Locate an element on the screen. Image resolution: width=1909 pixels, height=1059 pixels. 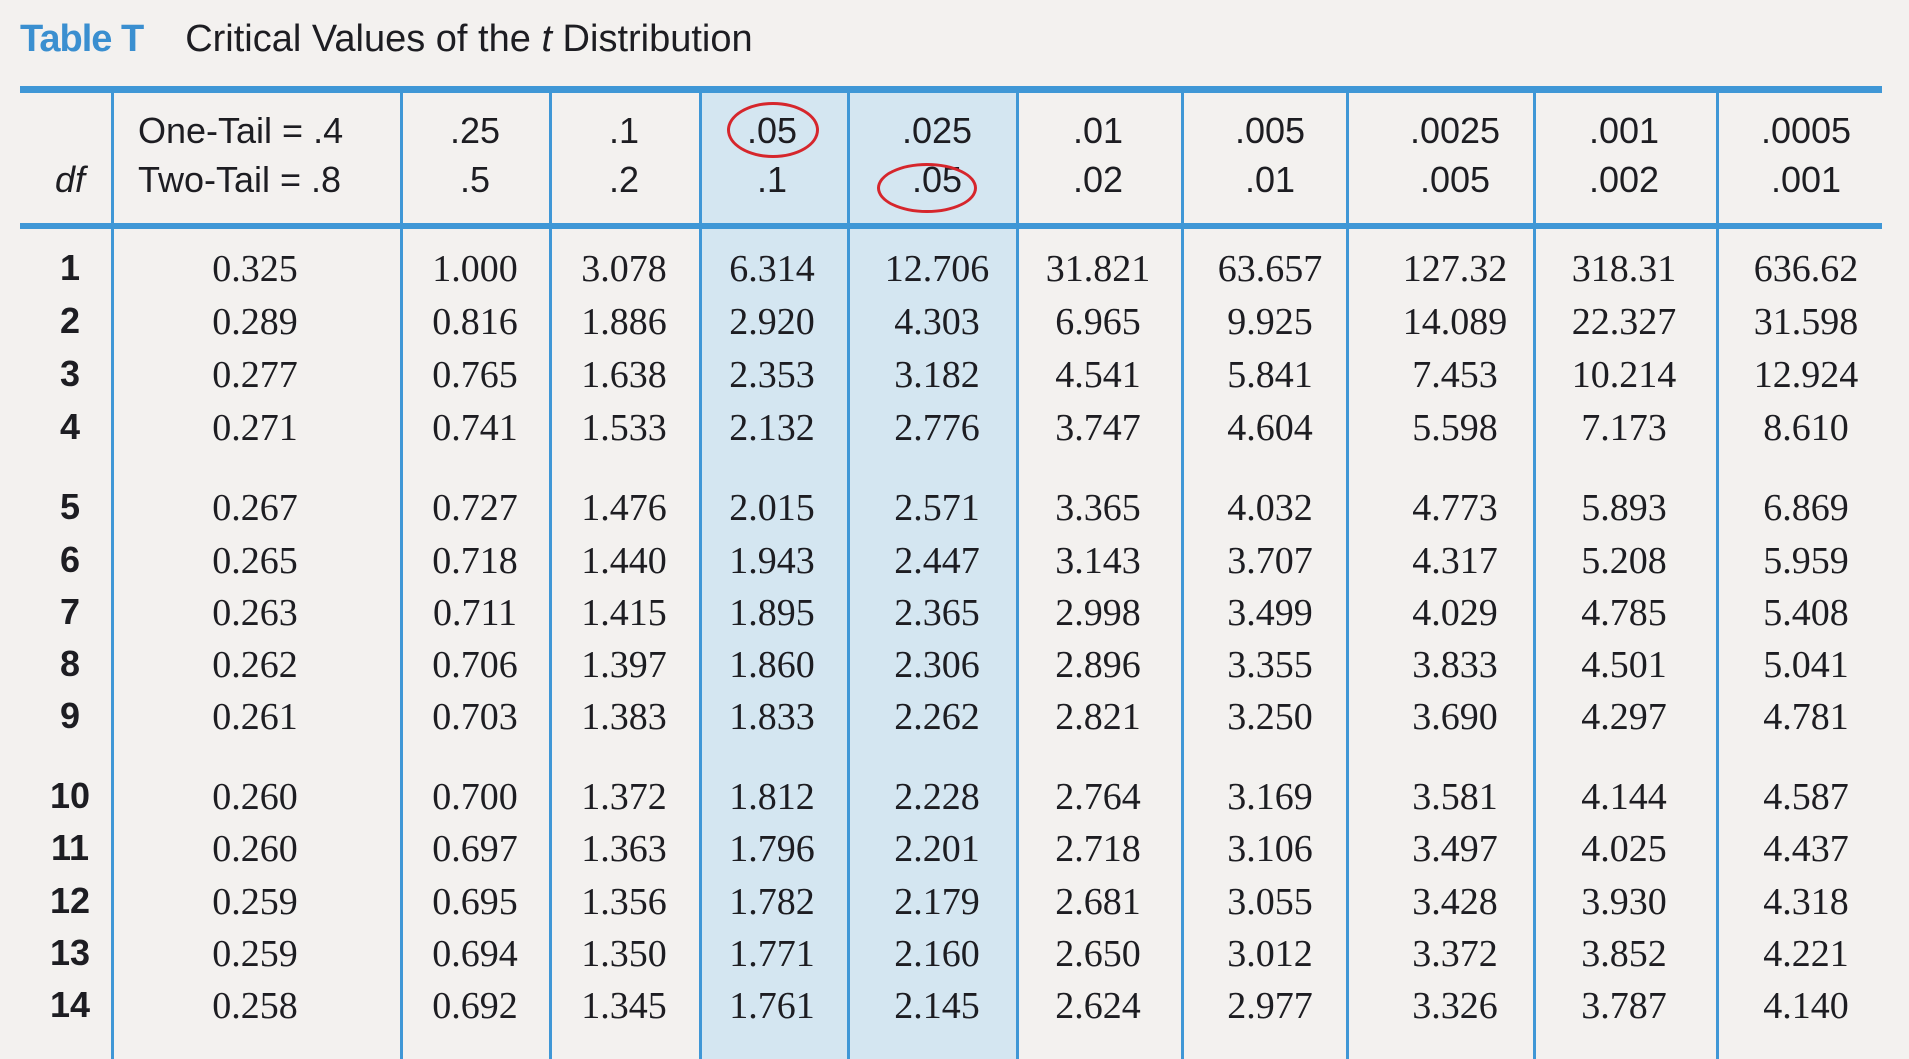
table-cell: 3.106 is located at coordinates (1270, 849).